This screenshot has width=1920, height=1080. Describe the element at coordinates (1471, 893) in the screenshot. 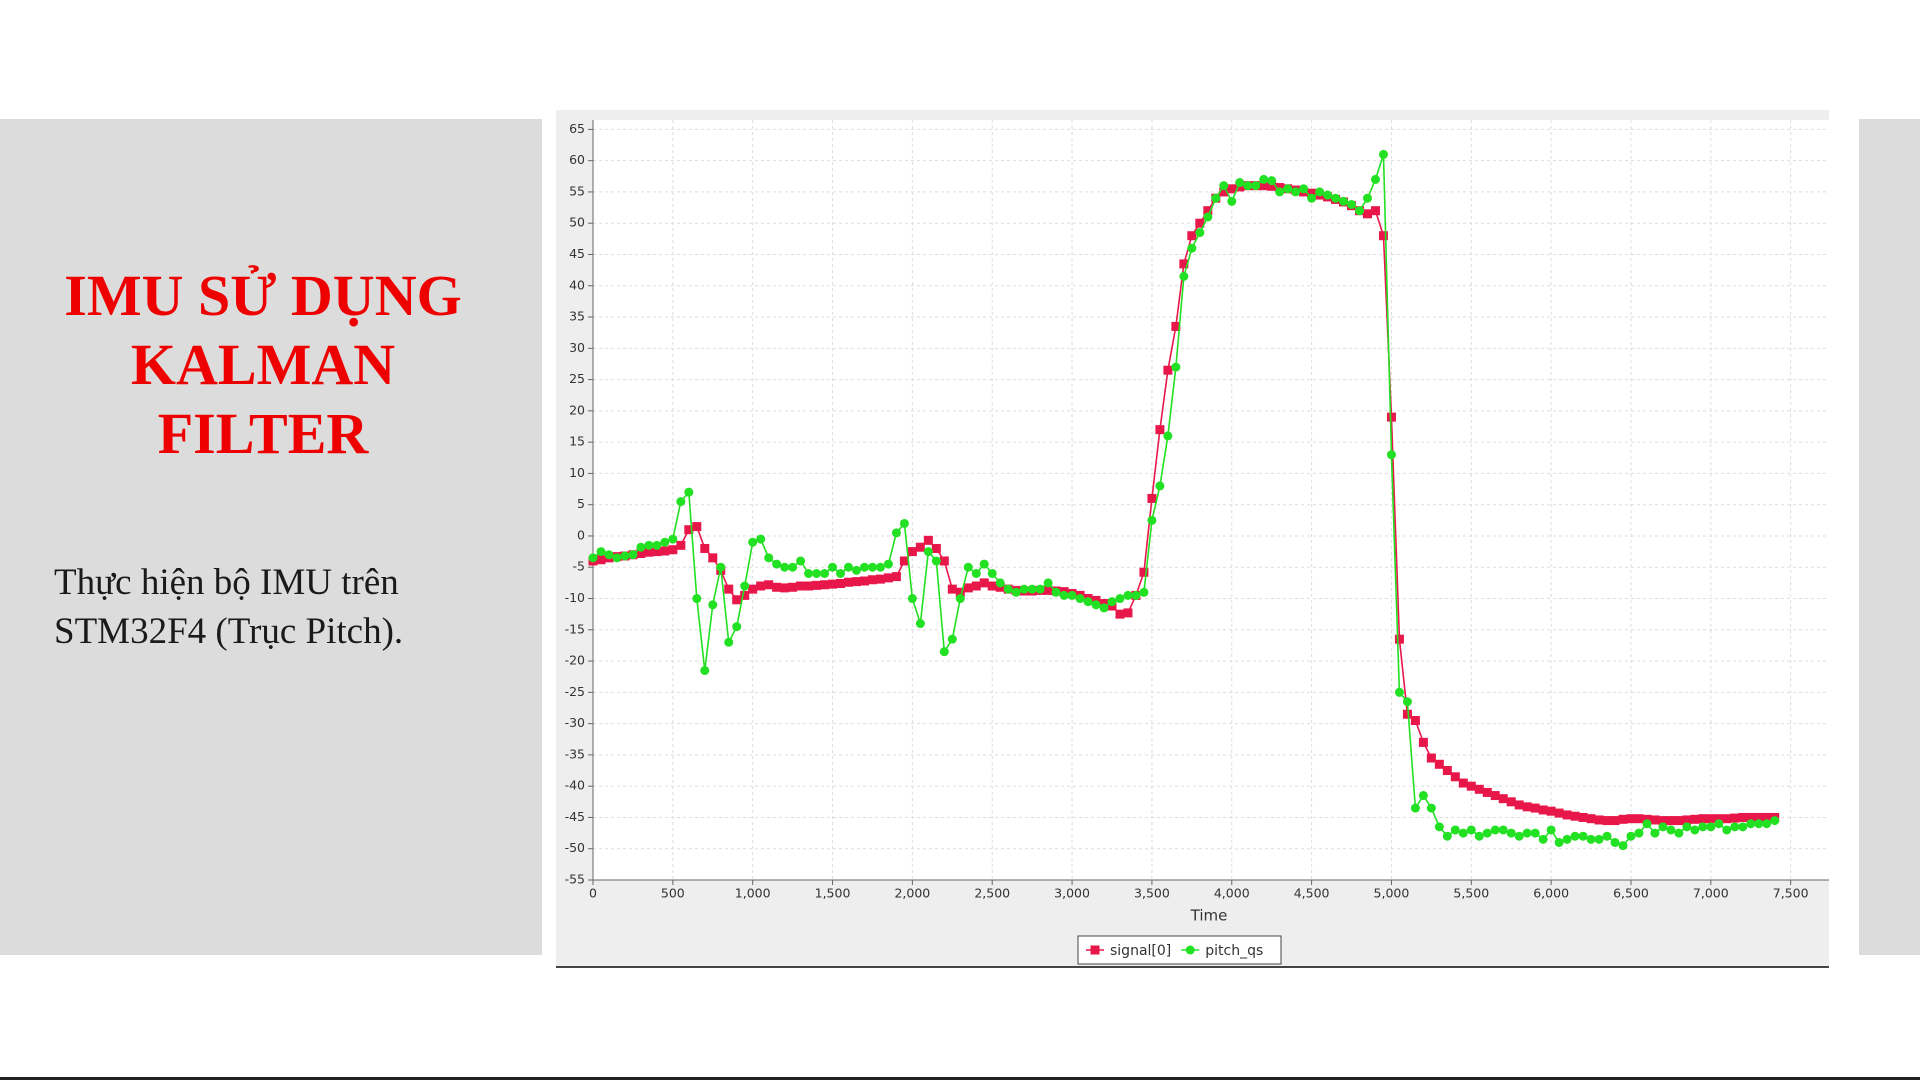

I see `x-tick-label: 5,500` at that location.